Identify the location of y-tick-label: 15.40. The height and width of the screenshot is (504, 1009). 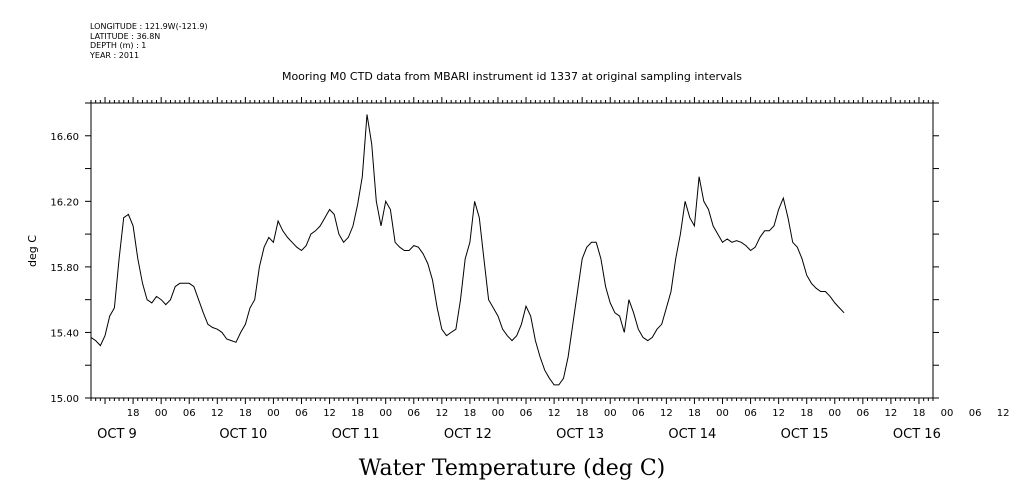
(64, 333).